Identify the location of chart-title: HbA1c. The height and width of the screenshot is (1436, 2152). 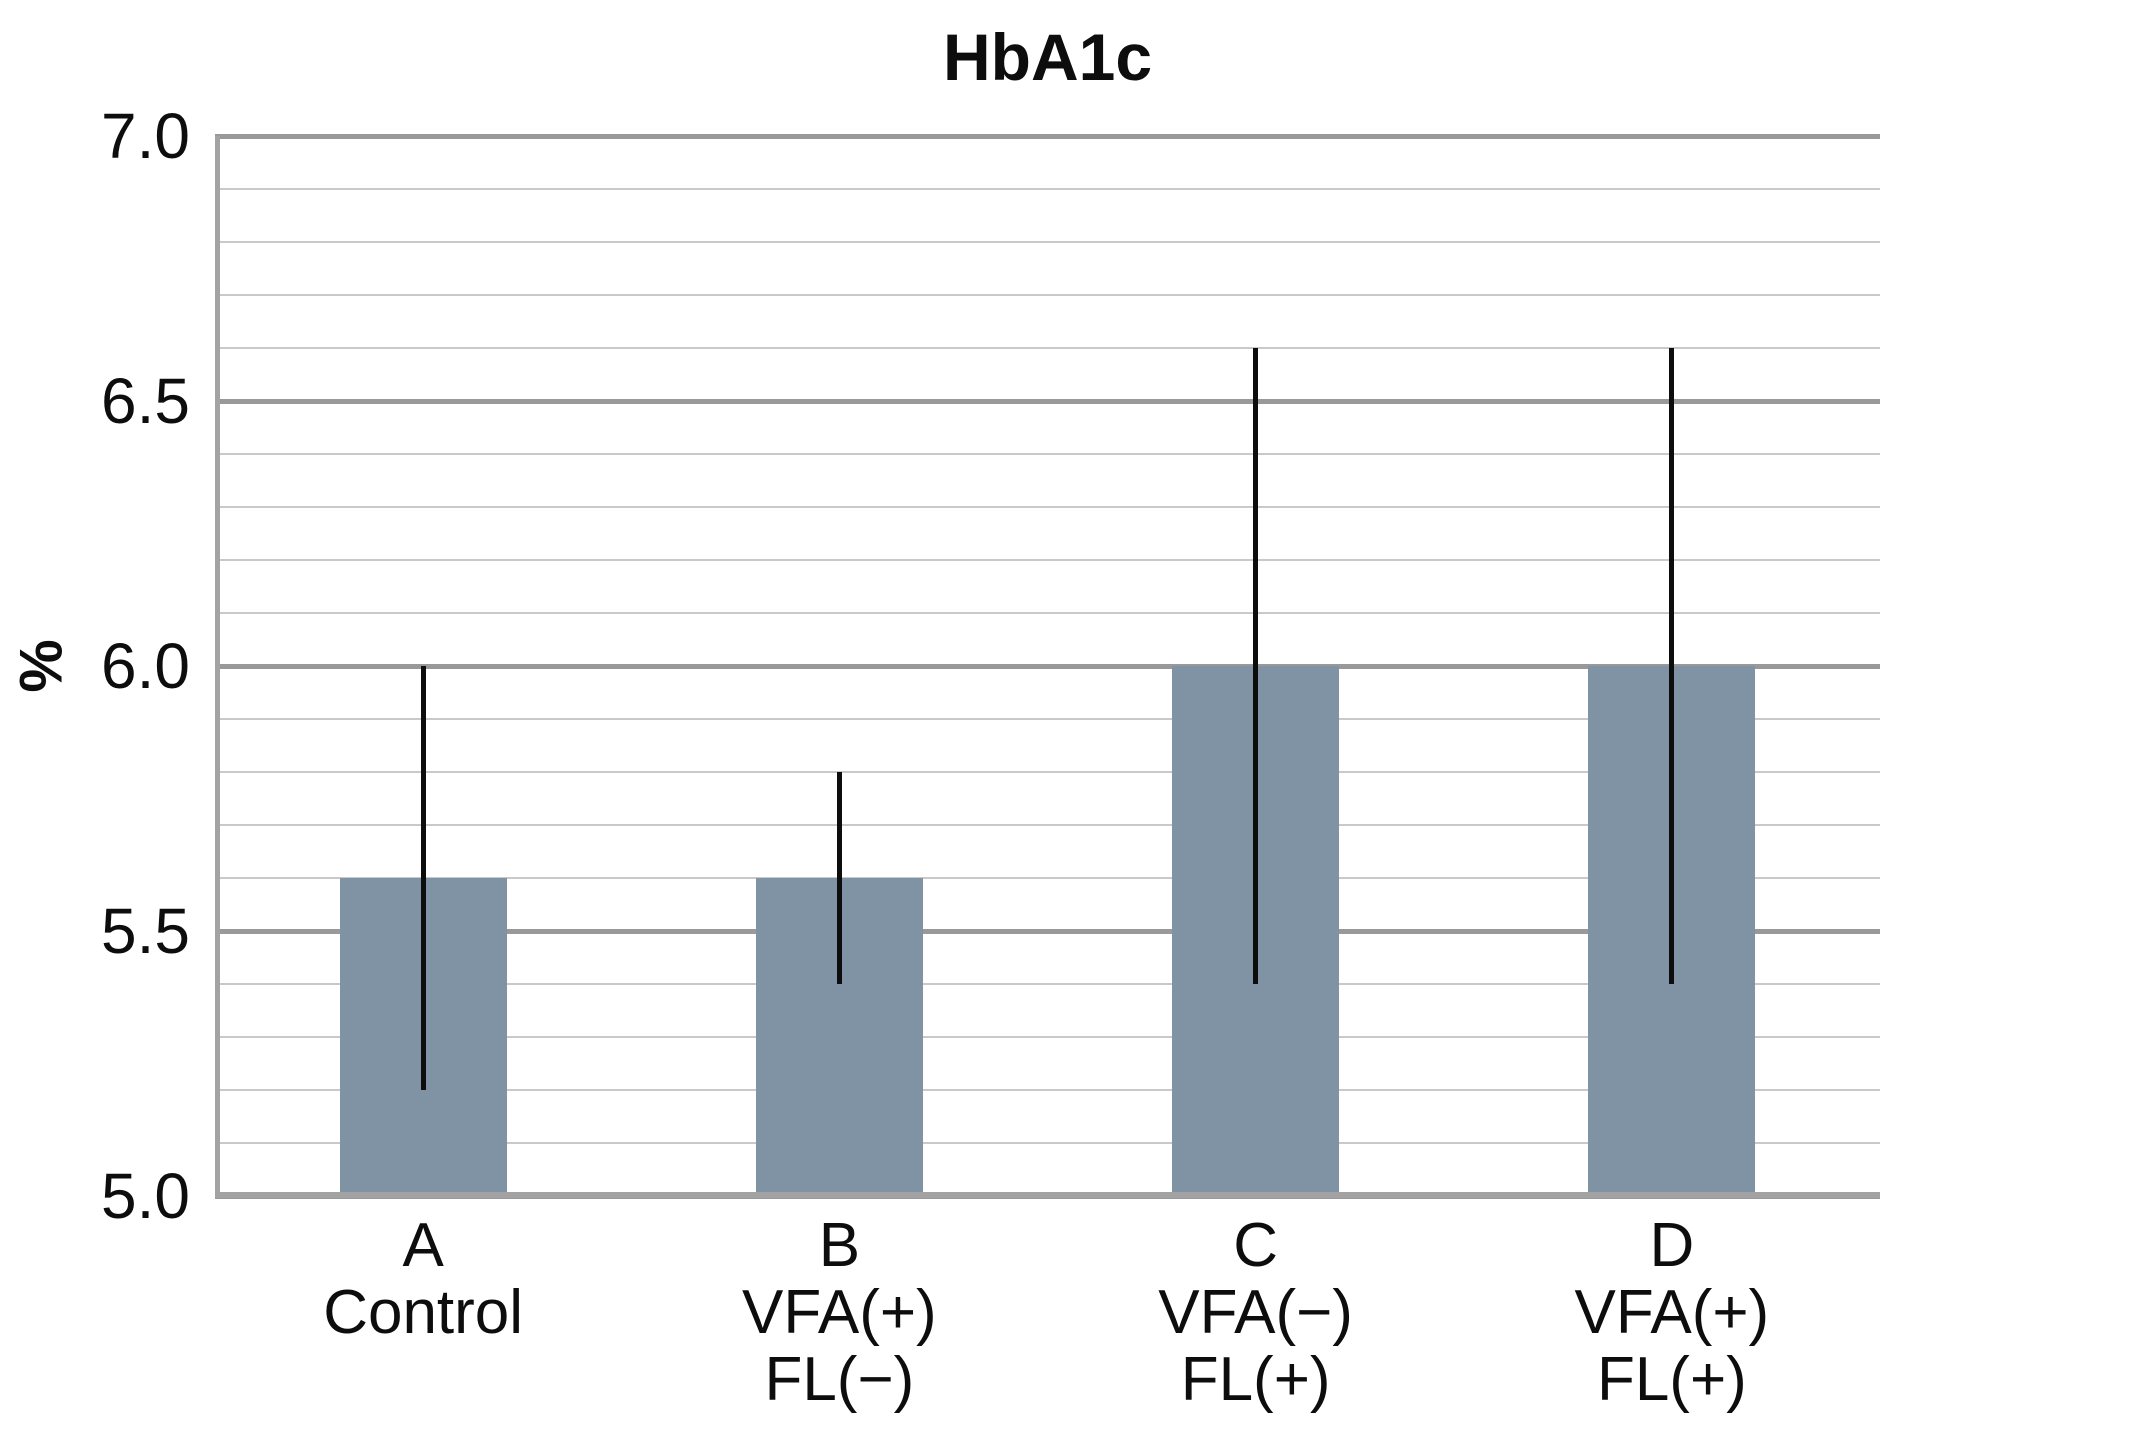
(1047, 57).